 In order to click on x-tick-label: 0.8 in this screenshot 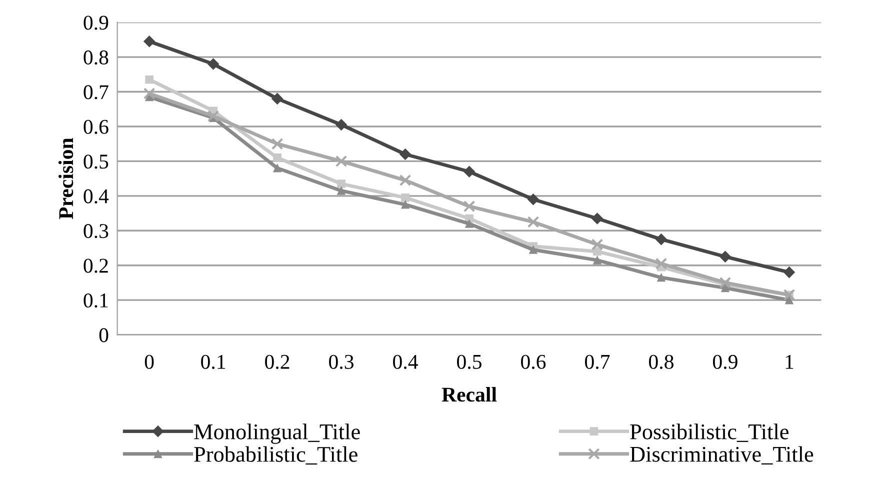, I will do `click(661, 361)`.